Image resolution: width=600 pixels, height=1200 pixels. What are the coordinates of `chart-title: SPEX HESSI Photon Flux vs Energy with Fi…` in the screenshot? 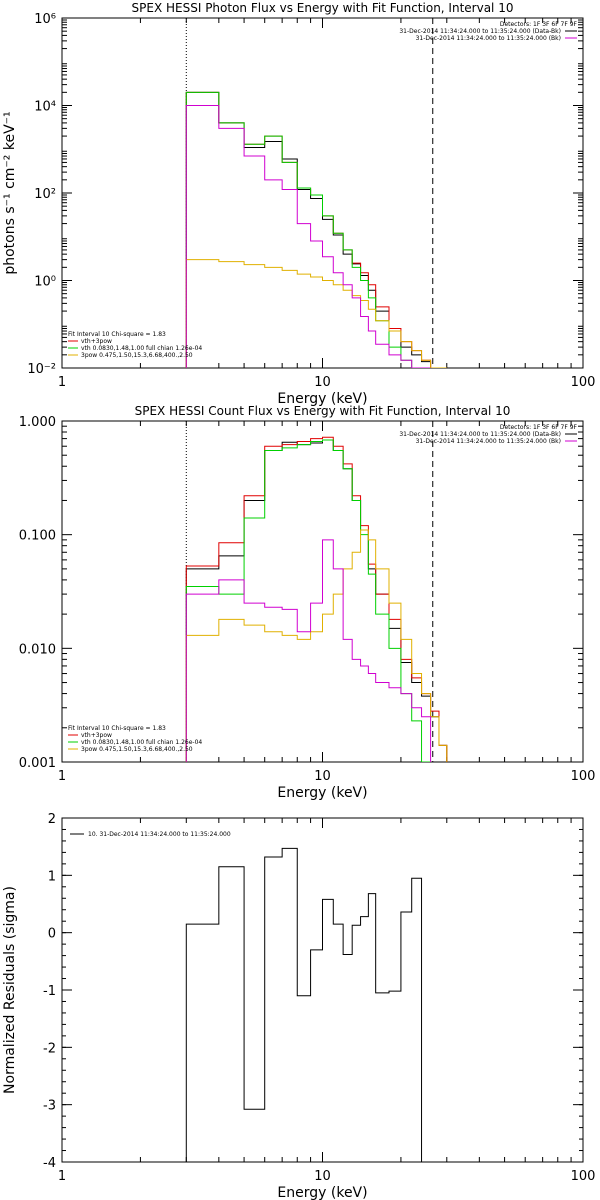 It's located at (323, 8).